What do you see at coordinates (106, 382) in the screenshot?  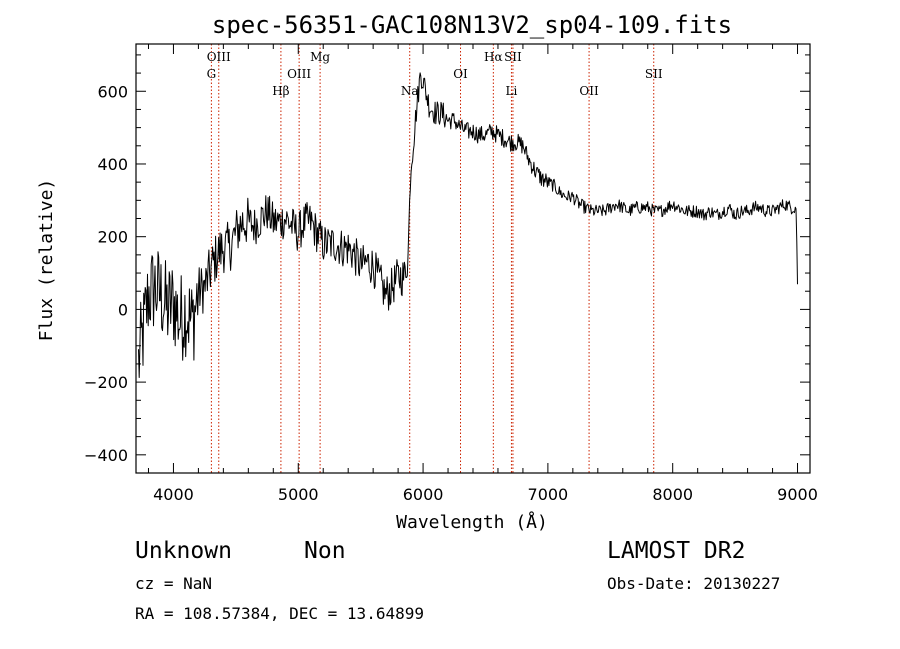 I see `y-tick-label: −200` at bounding box center [106, 382].